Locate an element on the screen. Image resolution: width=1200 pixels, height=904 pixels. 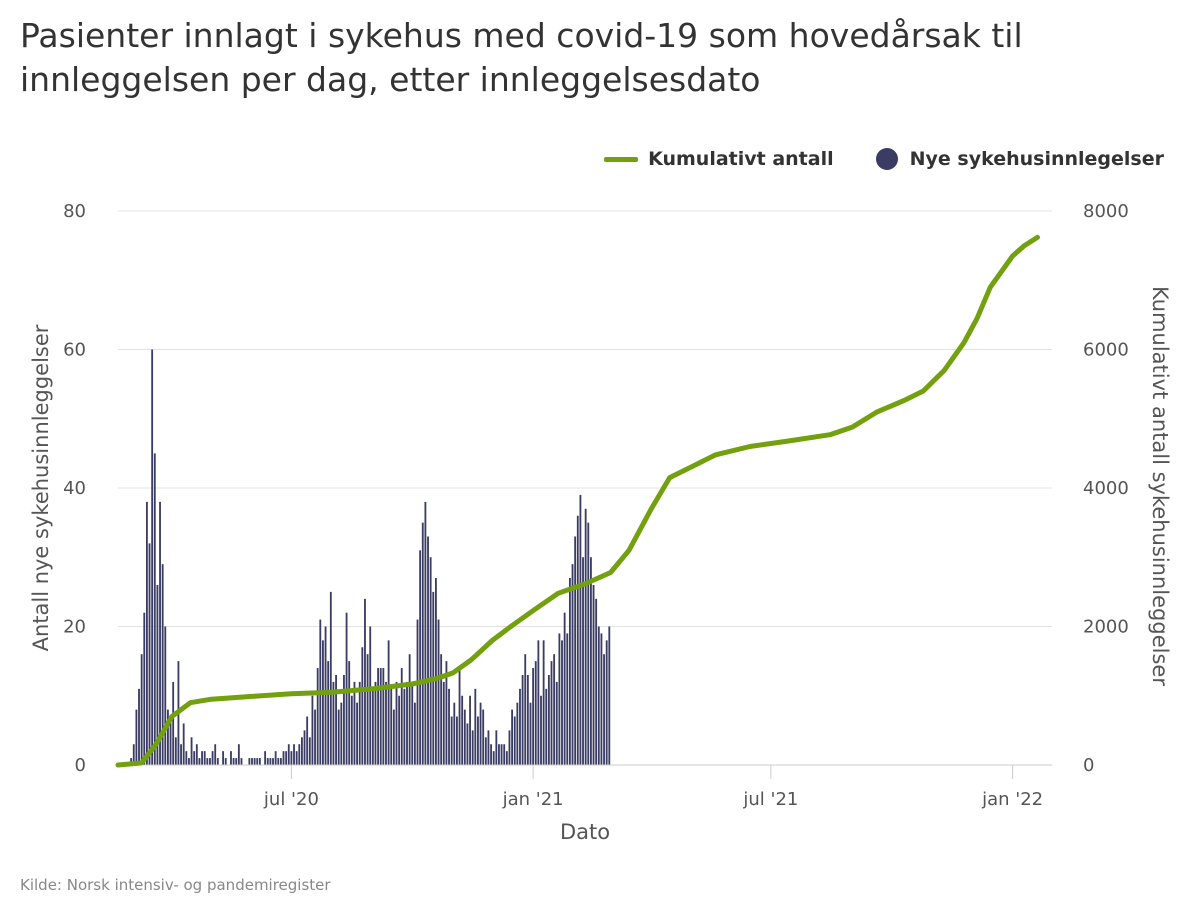
legend-line-swatch is located at coordinates (621, 159).